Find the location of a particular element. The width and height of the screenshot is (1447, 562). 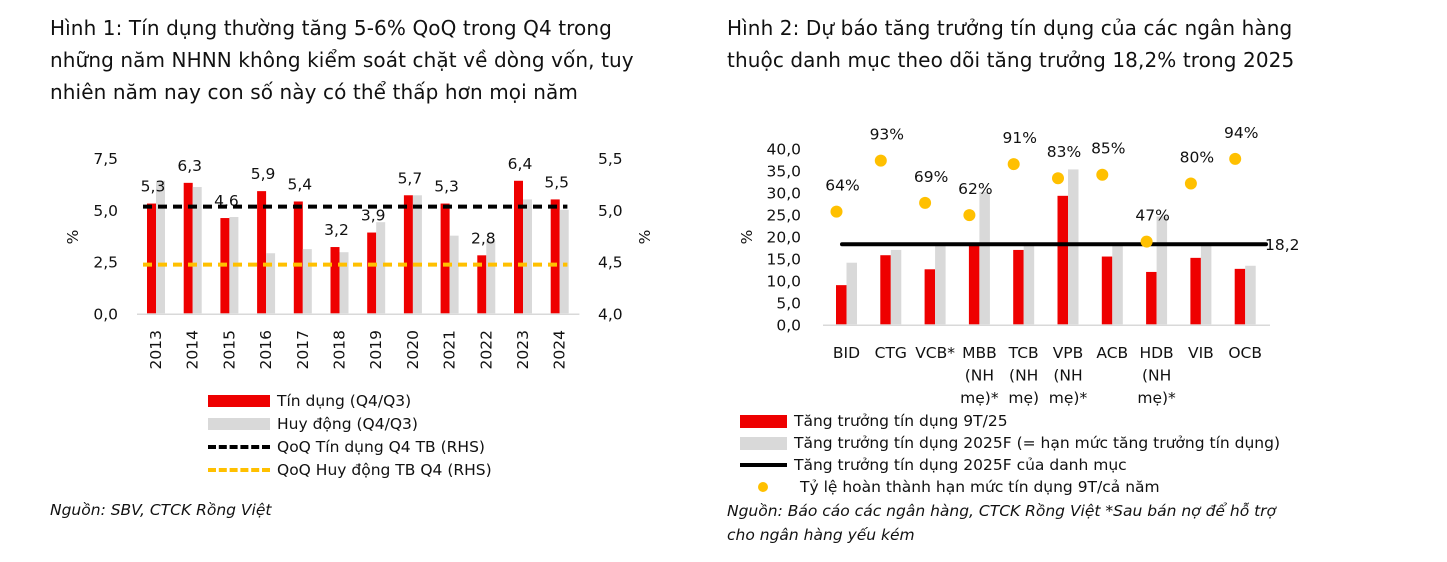

x-tick-label: 2021 is located at coordinates (450, 349).